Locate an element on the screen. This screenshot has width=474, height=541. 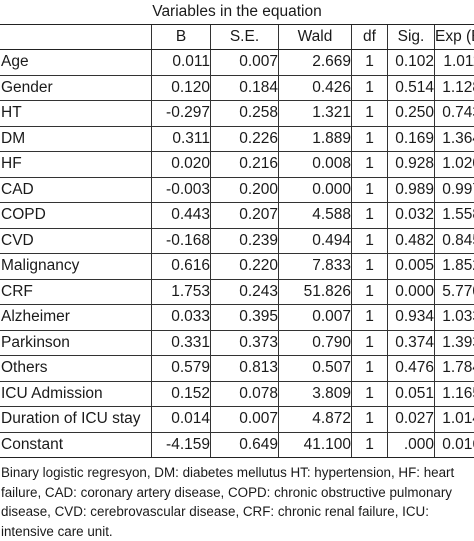
cell-se: 0.007 is located at coordinates (245, 63).